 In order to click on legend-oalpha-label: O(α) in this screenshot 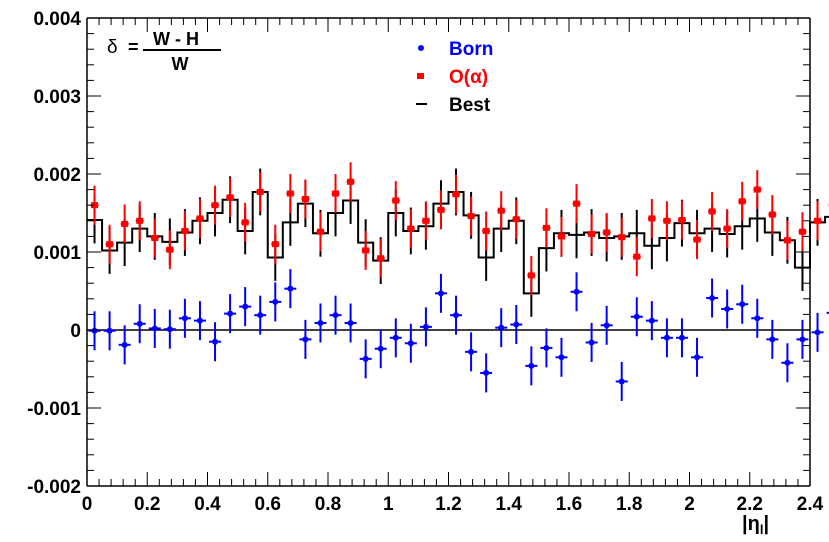, I will do `click(468, 77)`.